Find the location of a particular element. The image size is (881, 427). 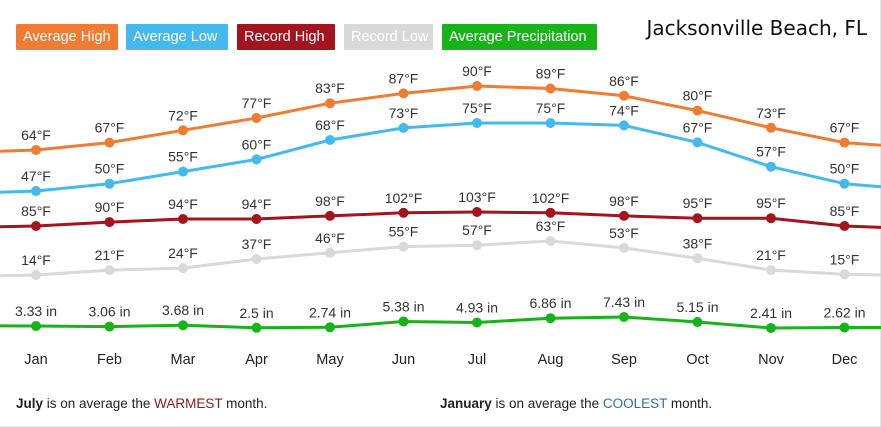

data-label-average-low-mar: 55°F is located at coordinates (183, 157).